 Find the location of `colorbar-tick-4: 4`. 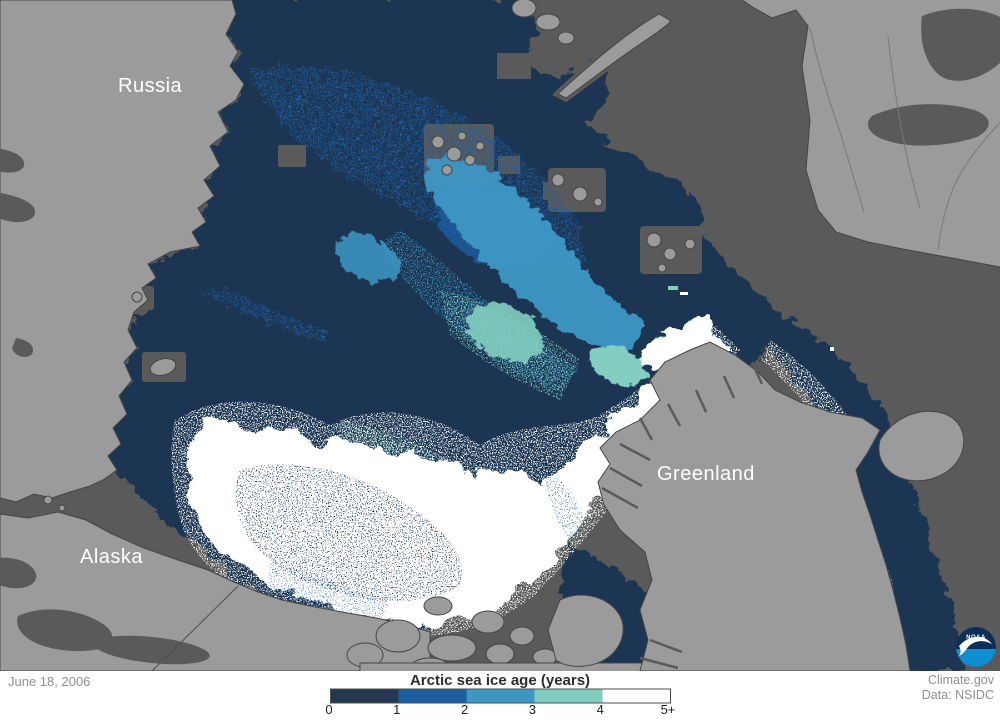

colorbar-tick-4: 4 is located at coordinates (600, 709).